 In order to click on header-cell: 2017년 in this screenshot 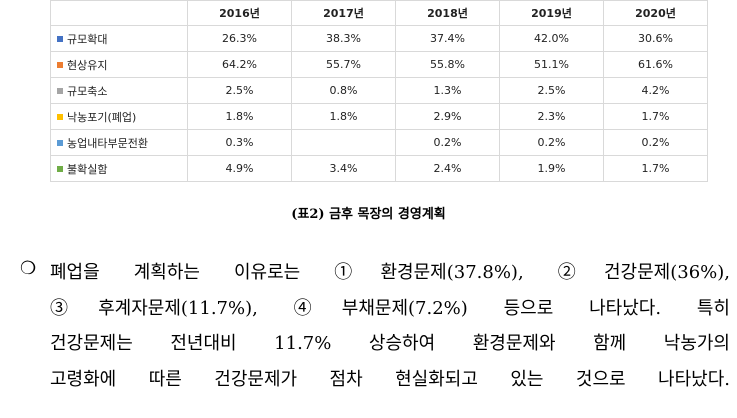, I will do `click(343, 13)`.